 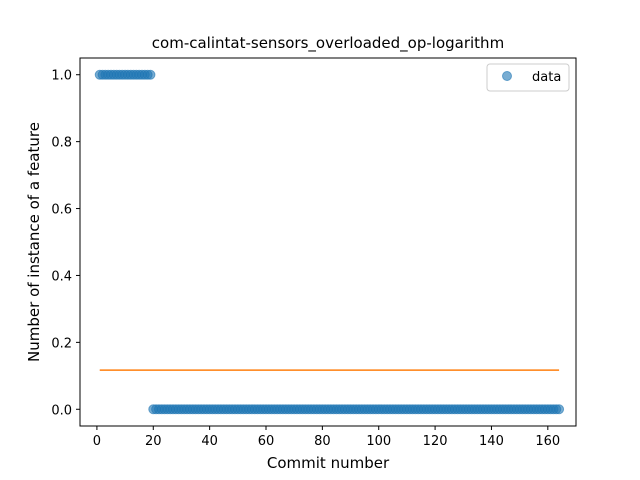 What do you see at coordinates (61, 410) in the screenshot?
I see `y-tick-label: 0.0` at bounding box center [61, 410].